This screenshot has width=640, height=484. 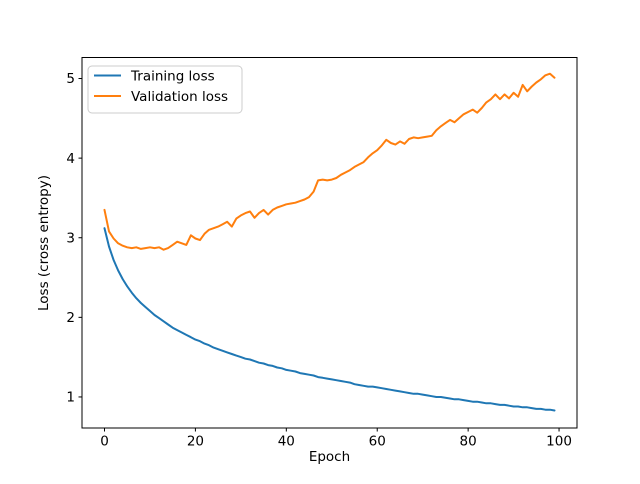 I want to click on y-tick-label: 5, so click(x=70, y=79).